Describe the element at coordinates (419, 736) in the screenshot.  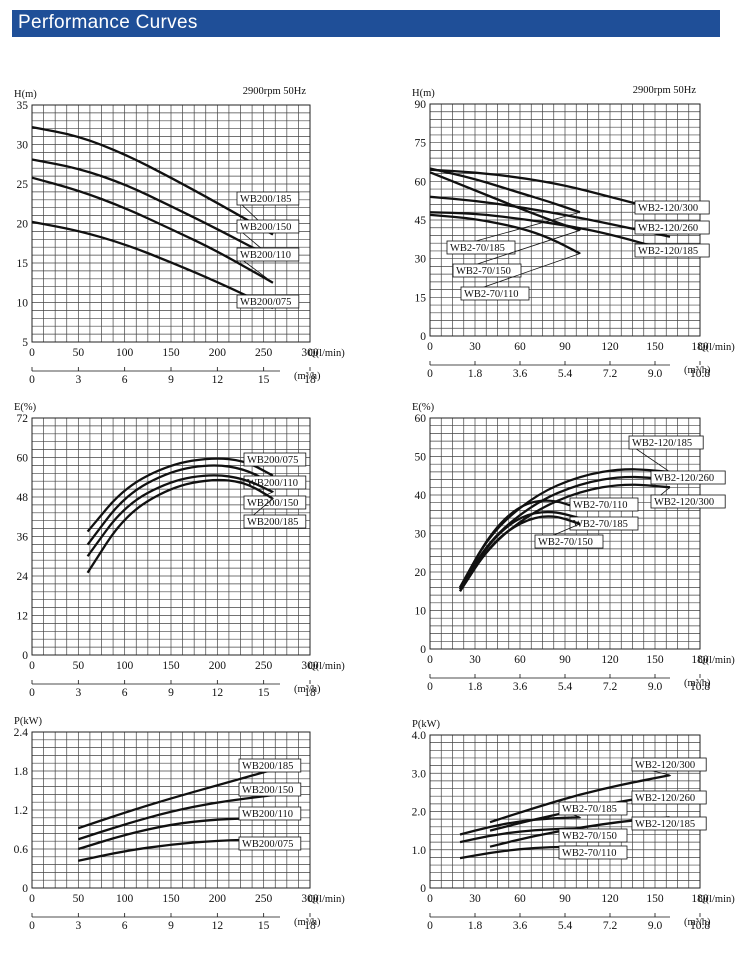
I see `y-tick-label: 4.0` at that location.